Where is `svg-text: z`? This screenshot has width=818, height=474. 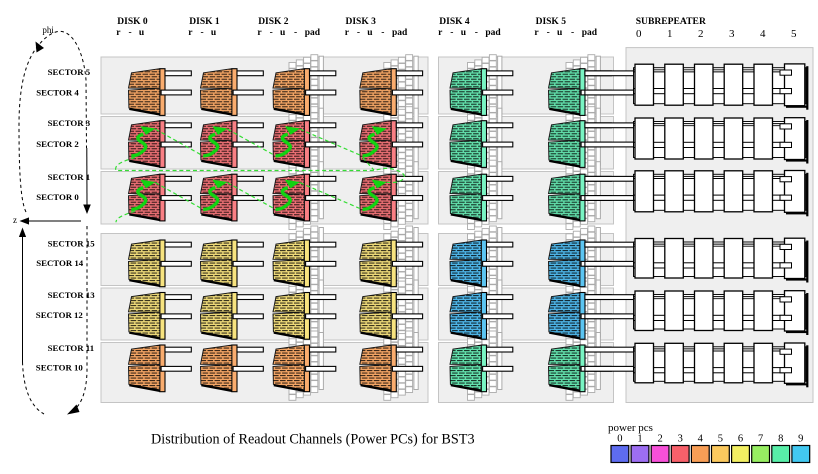
svg-text: z is located at coordinates (15, 220).